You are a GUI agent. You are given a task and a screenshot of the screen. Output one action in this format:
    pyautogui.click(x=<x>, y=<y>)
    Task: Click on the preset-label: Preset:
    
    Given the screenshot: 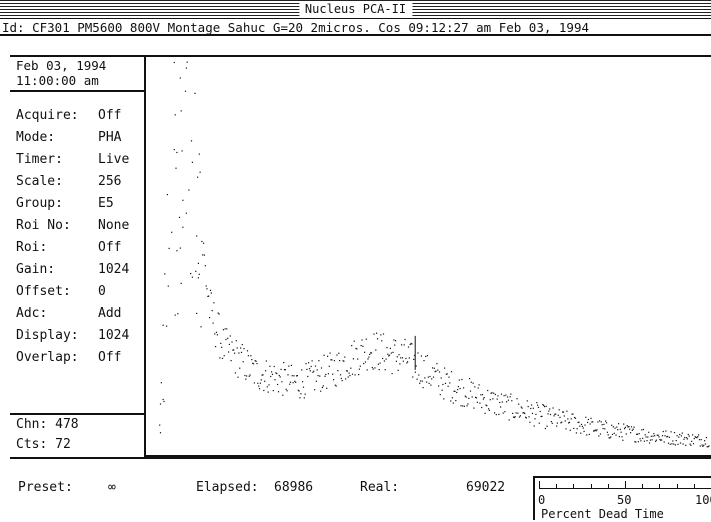 What is the action you would take?
    pyautogui.click(x=45, y=487)
    